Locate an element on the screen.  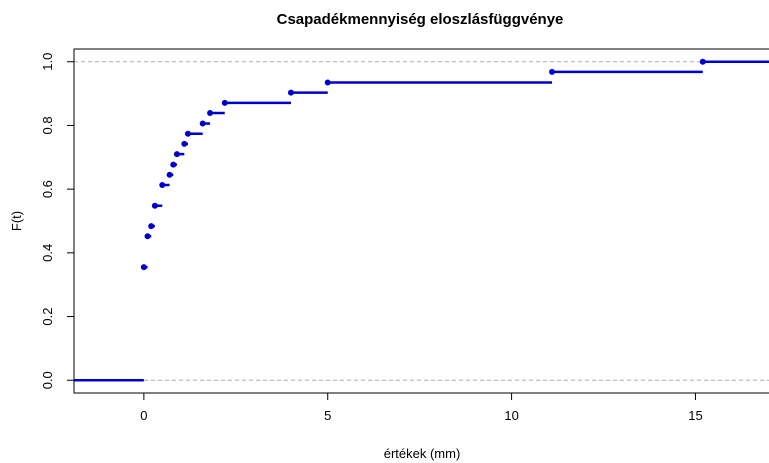
x-axis: 0 5 10 15 is located at coordinates (421, 408).